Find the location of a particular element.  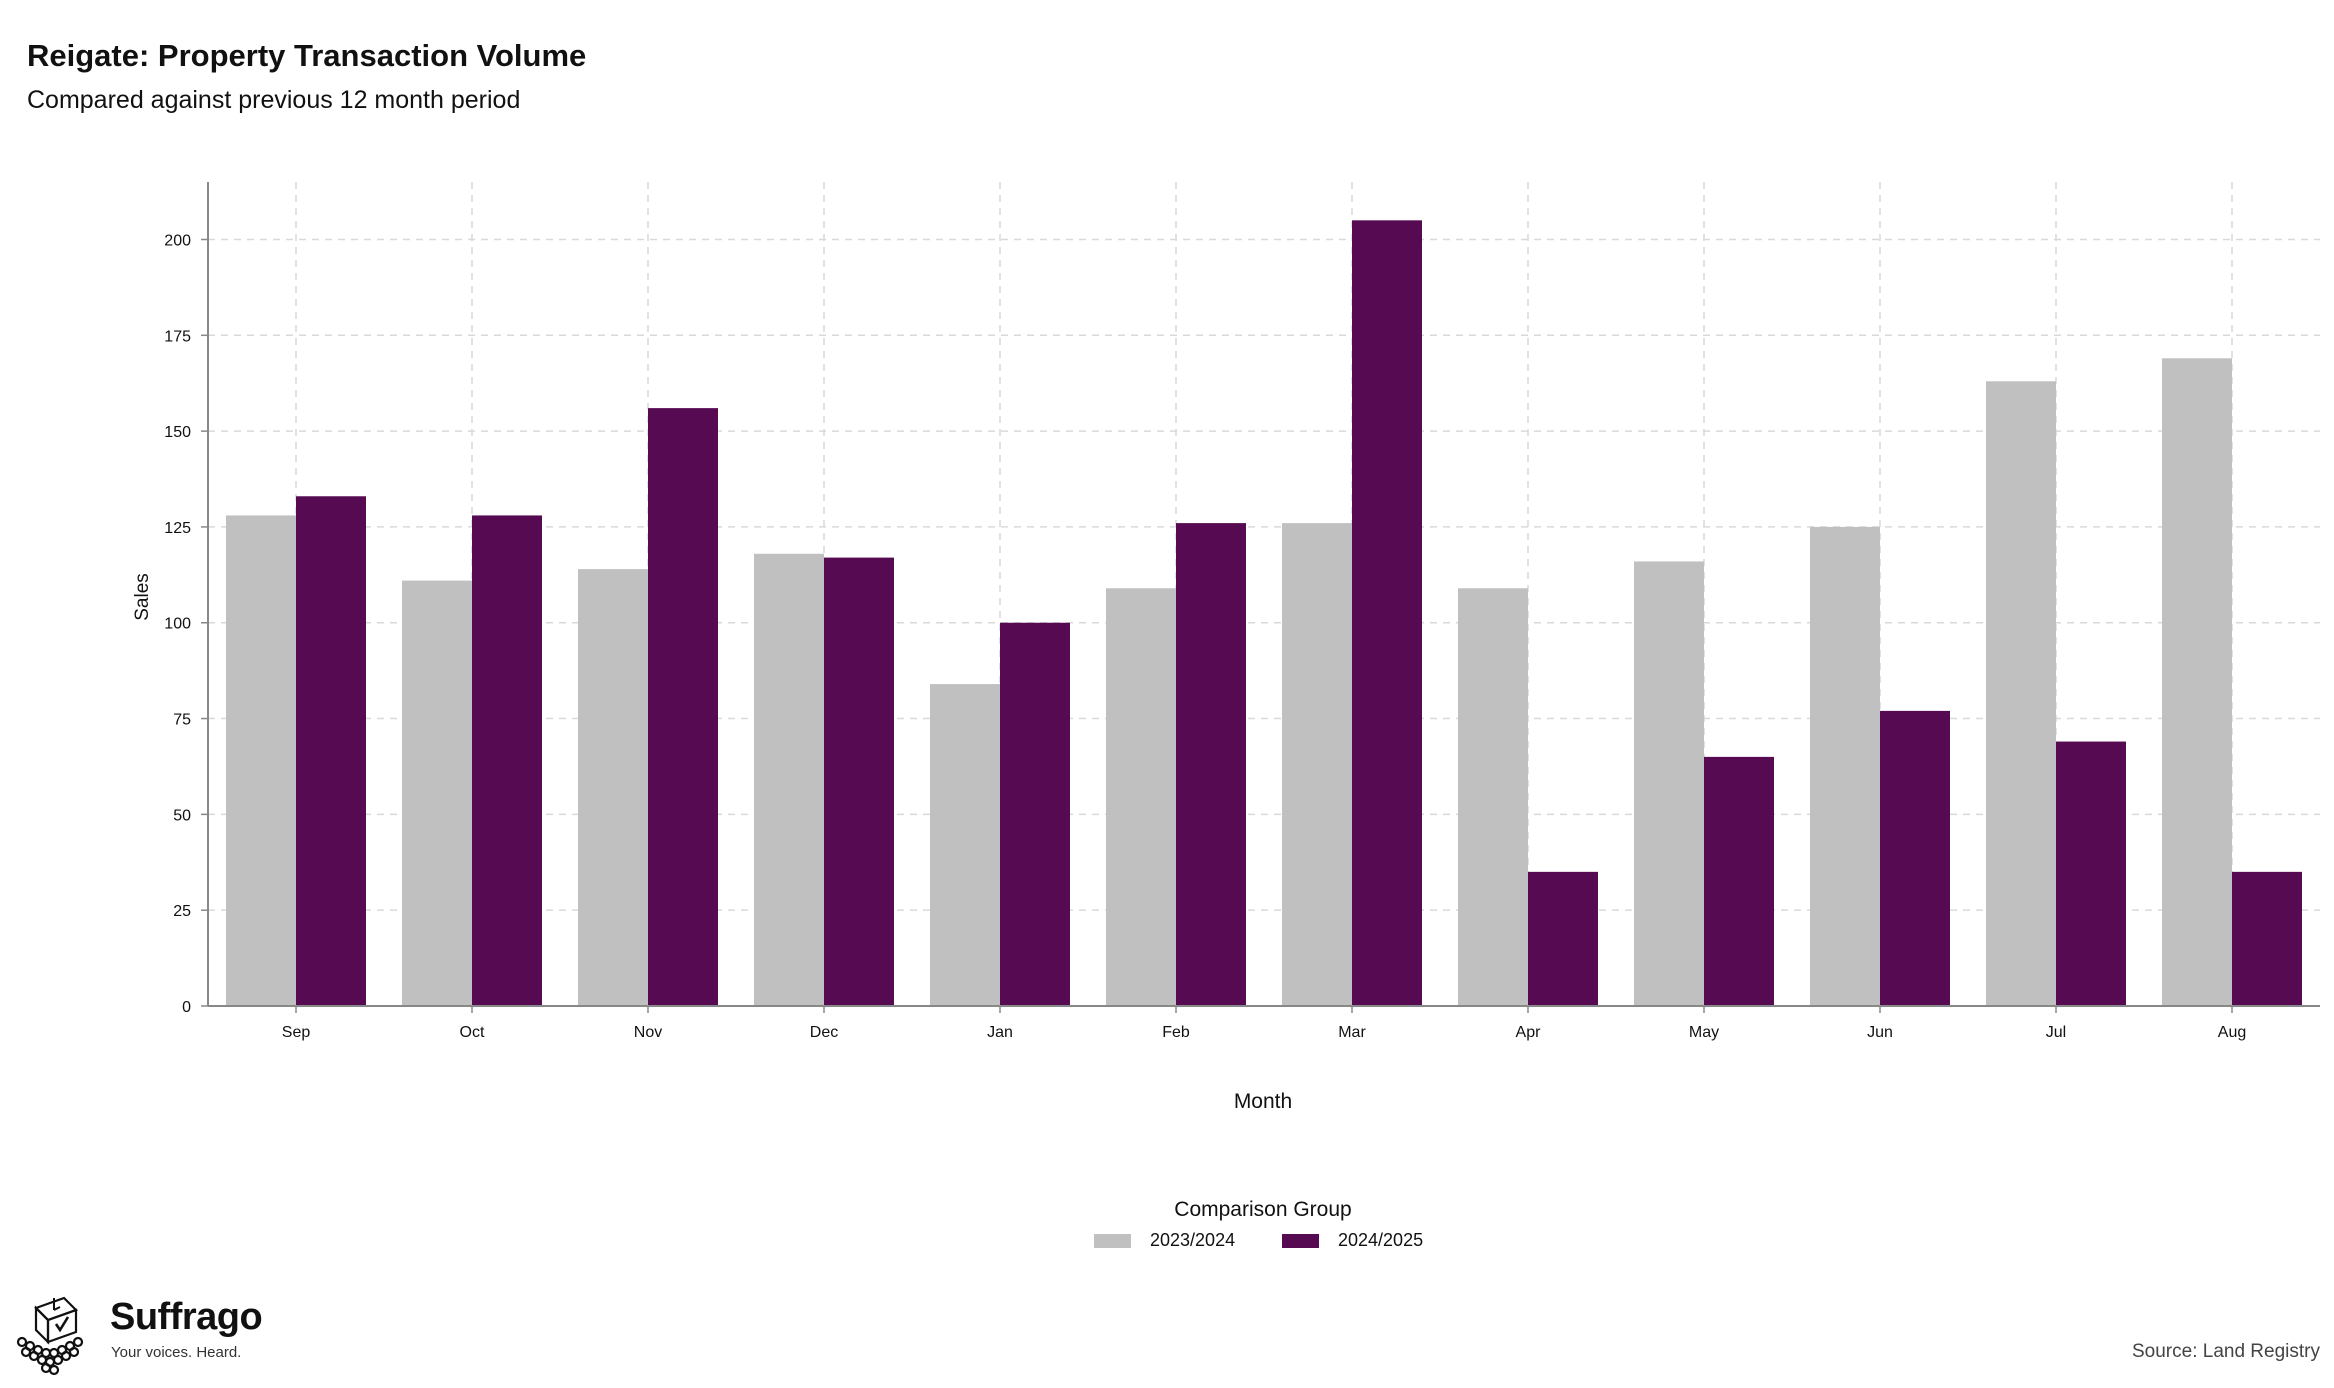

x-tick-label: Dec is located at coordinates (824, 1032).